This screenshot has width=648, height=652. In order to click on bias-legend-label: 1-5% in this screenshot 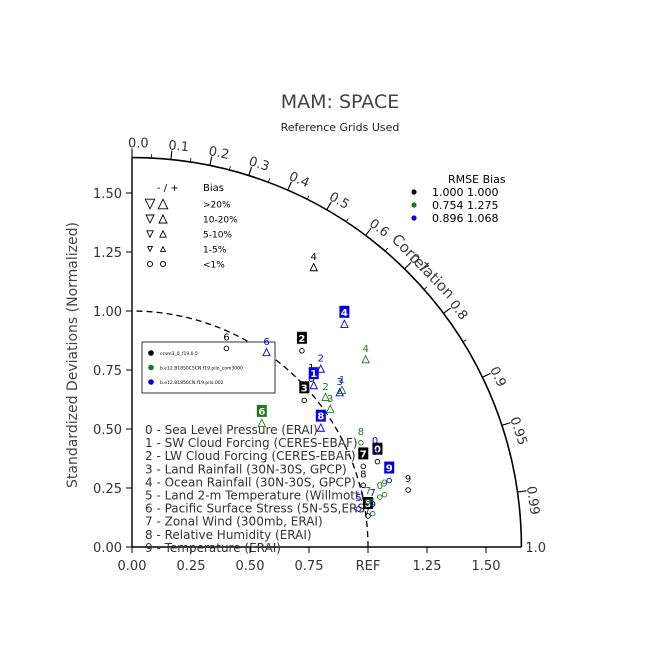, I will do `click(215, 251)`.